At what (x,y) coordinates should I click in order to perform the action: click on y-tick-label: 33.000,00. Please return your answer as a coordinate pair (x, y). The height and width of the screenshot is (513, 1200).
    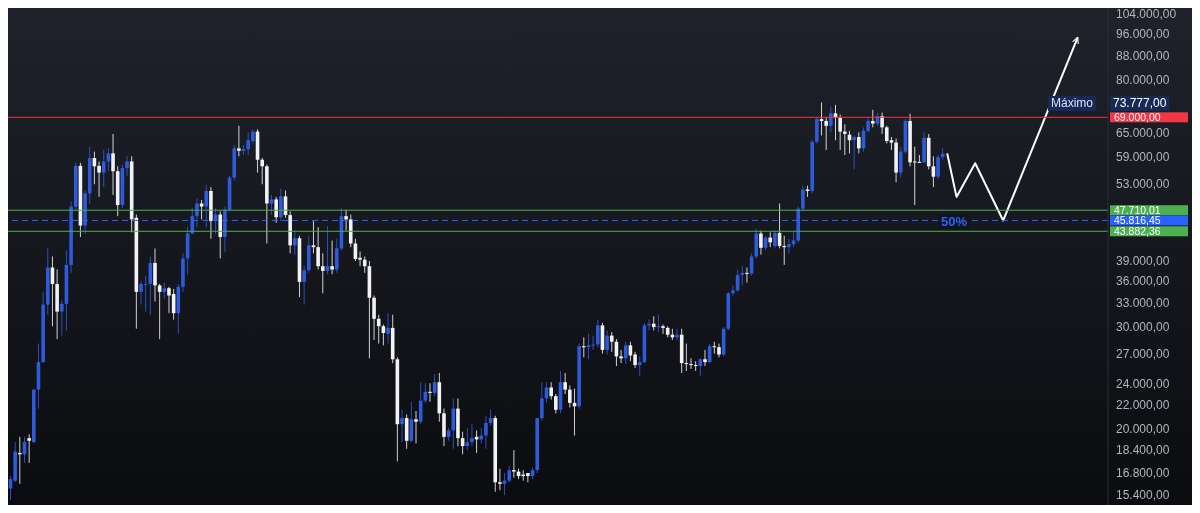
    Looking at the image, I should click on (1143, 303).